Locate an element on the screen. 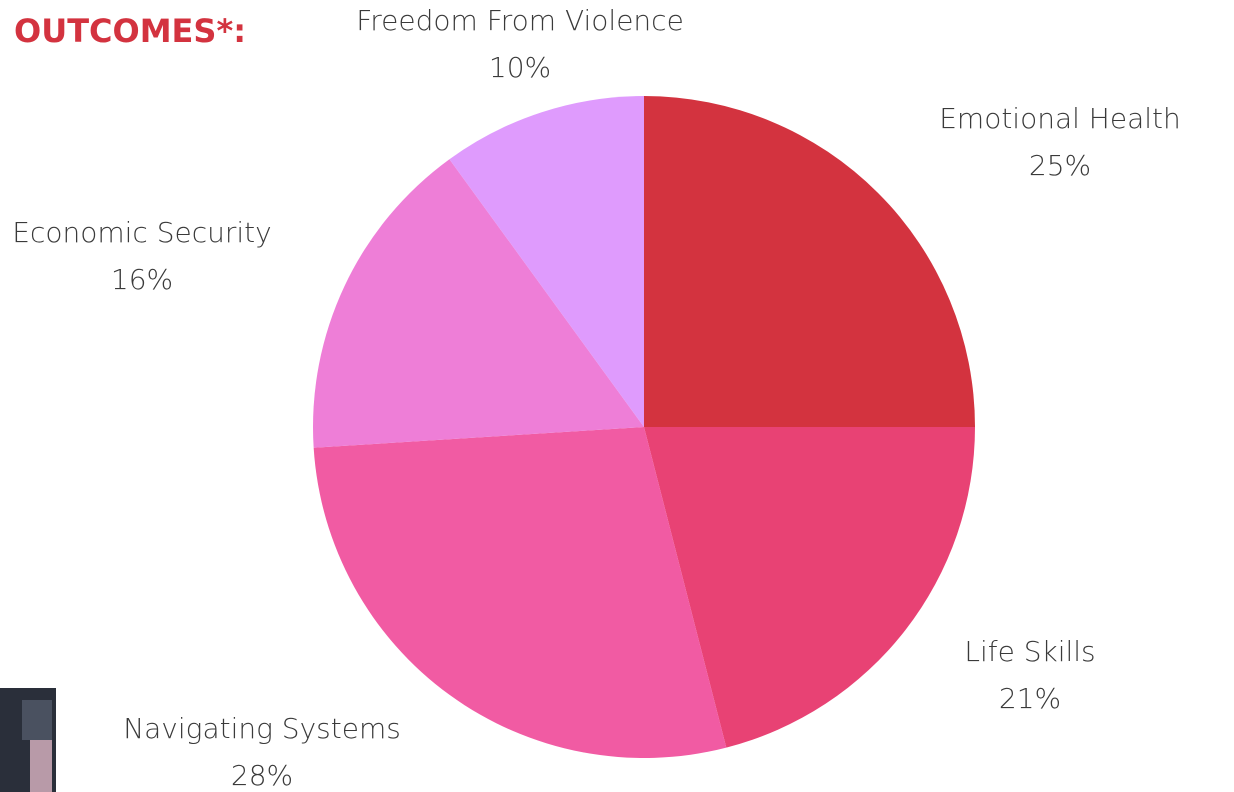 The image size is (1234, 792). slice-label: Life Skills is located at coordinates (1029, 651).